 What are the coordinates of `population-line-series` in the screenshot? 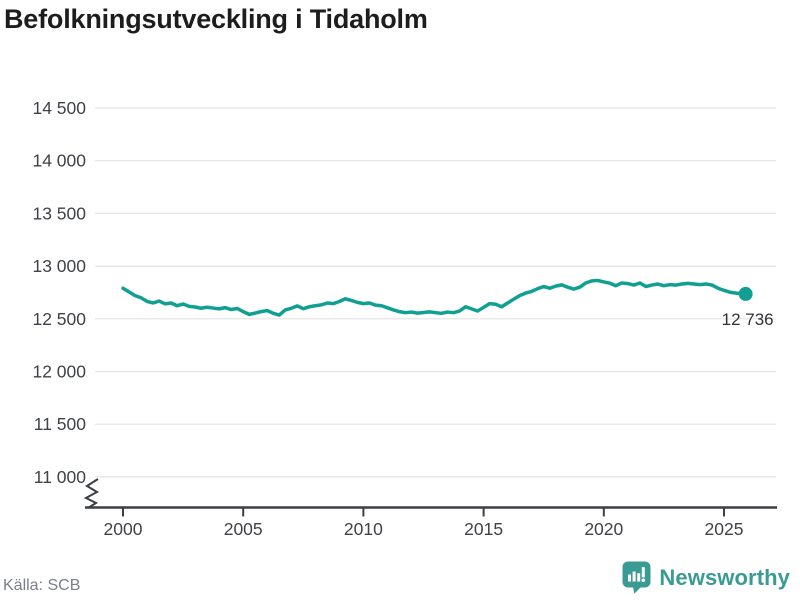 It's located at (434, 297).